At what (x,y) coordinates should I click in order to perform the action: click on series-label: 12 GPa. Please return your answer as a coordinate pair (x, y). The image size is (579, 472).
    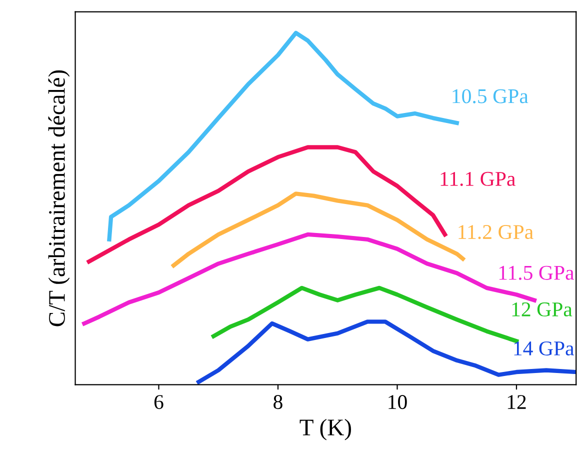
    Looking at the image, I should click on (542, 309).